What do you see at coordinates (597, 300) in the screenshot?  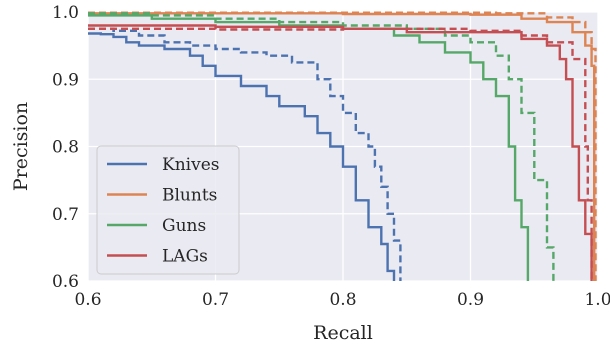 I see `x-tick-label: 1.0` at bounding box center [597, 300].